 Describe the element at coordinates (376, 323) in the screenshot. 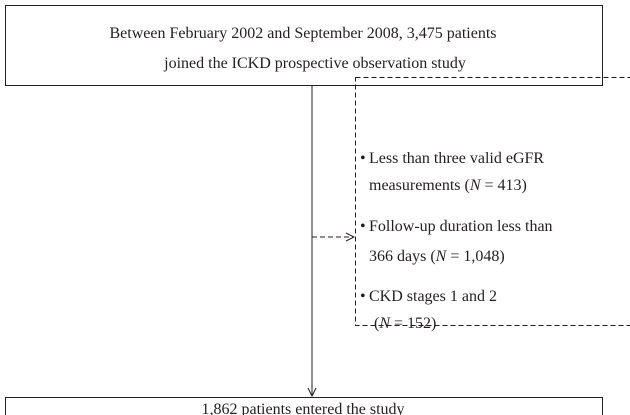

I see `text-segment: (` at that location.